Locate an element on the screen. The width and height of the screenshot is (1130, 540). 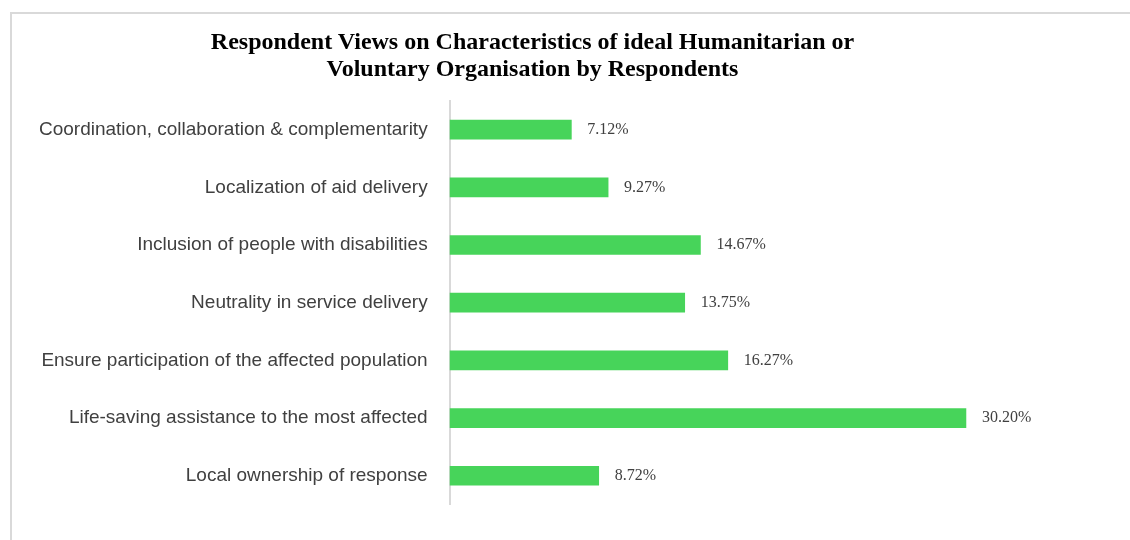
y-tick-label: Neutrality in service delivery is located at coordinates (310, 301).